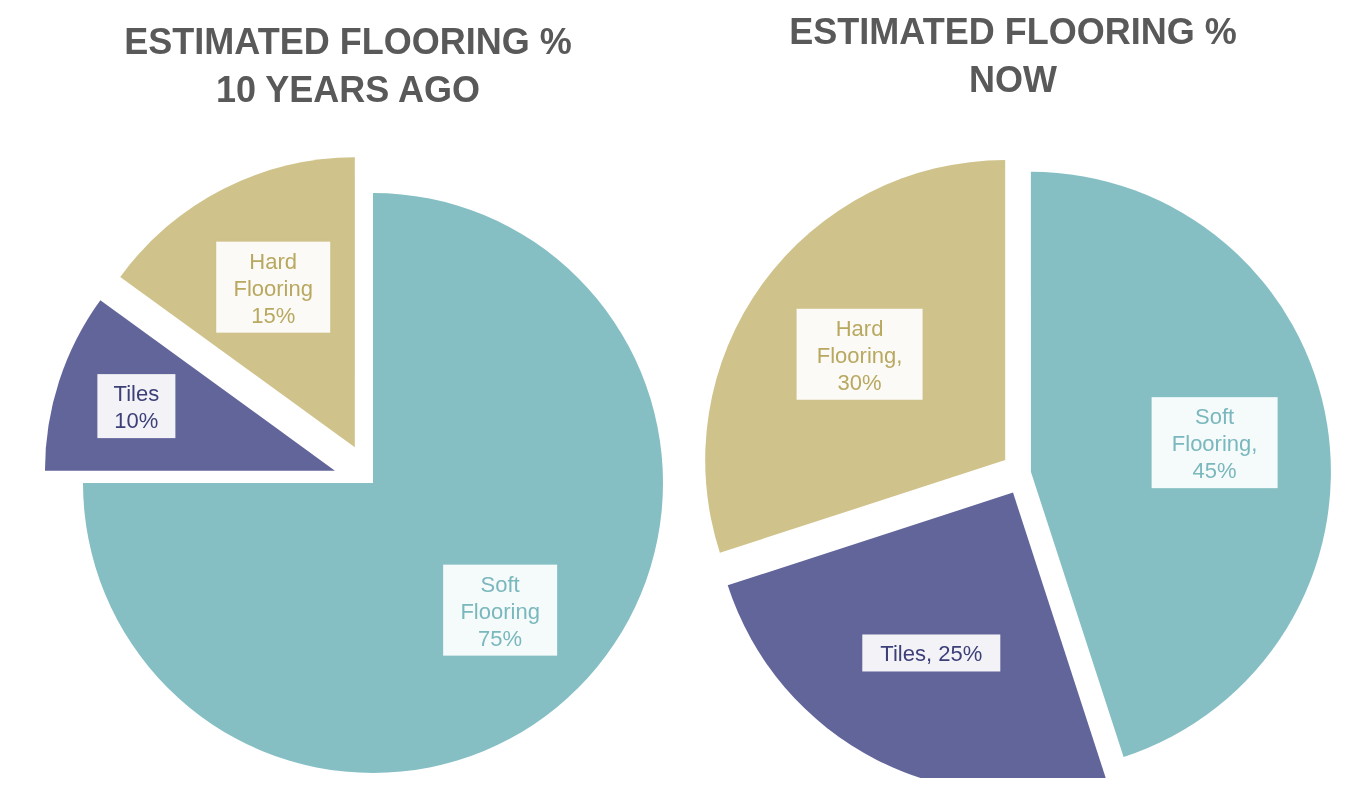  I want to click on data-label: 15%, so click(273, 315).